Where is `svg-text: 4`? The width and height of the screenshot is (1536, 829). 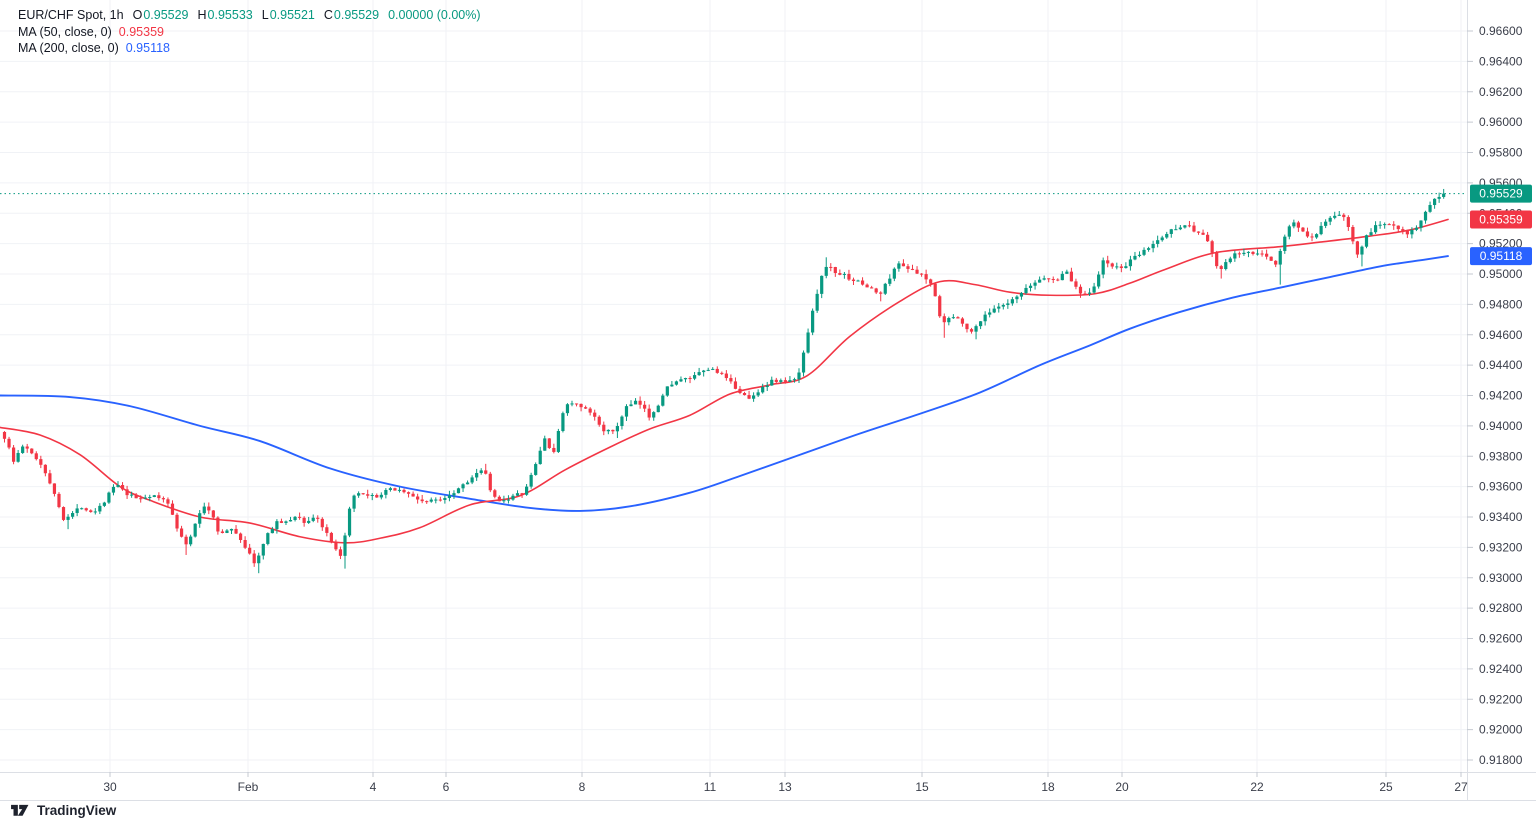 svg-text: 4 is located at coordinates (373, 787).